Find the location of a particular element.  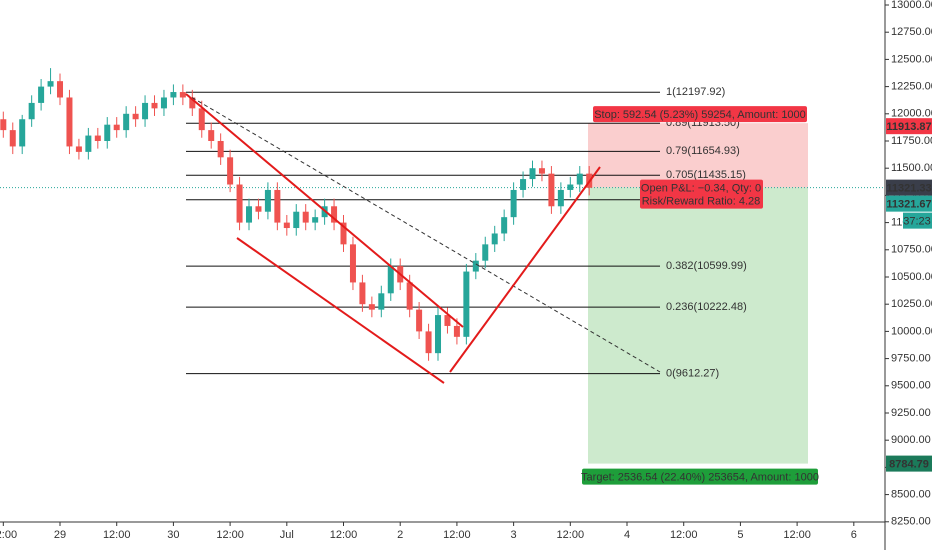

x-tick-label: Jul is located at coordinates (287, 535).